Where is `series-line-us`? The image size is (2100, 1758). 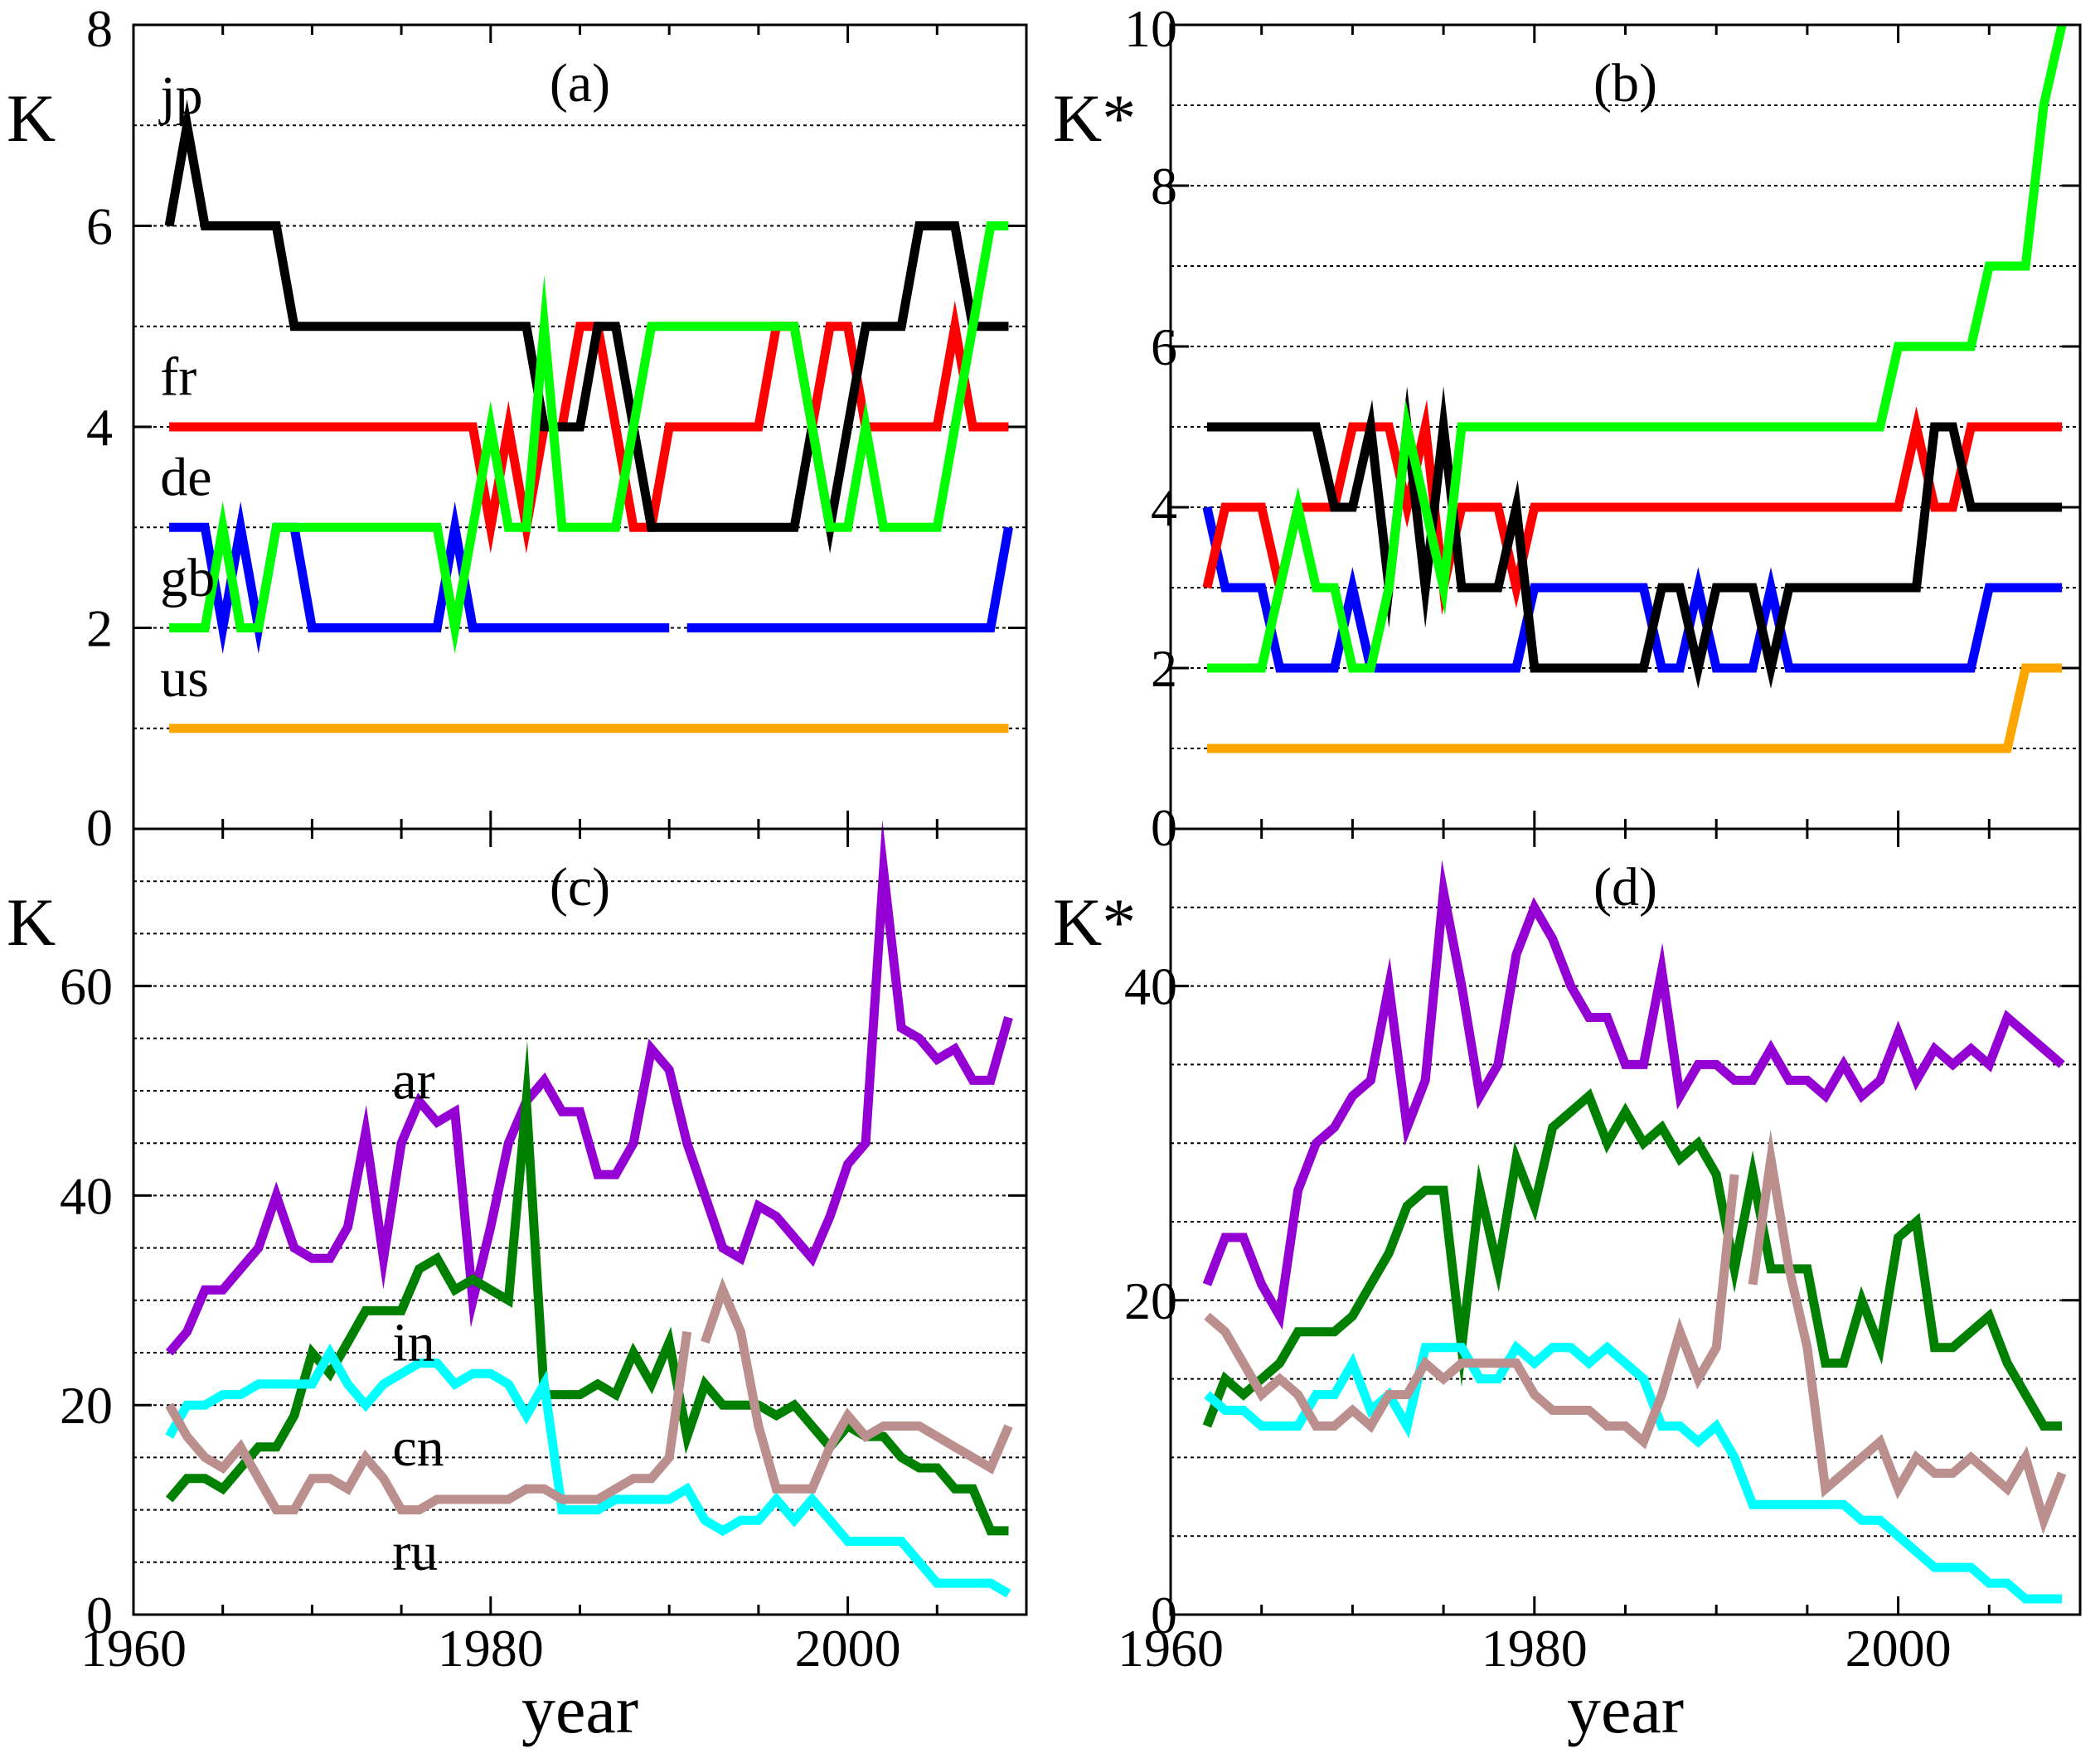
series-line-us is located at coordinates (1634, 708).